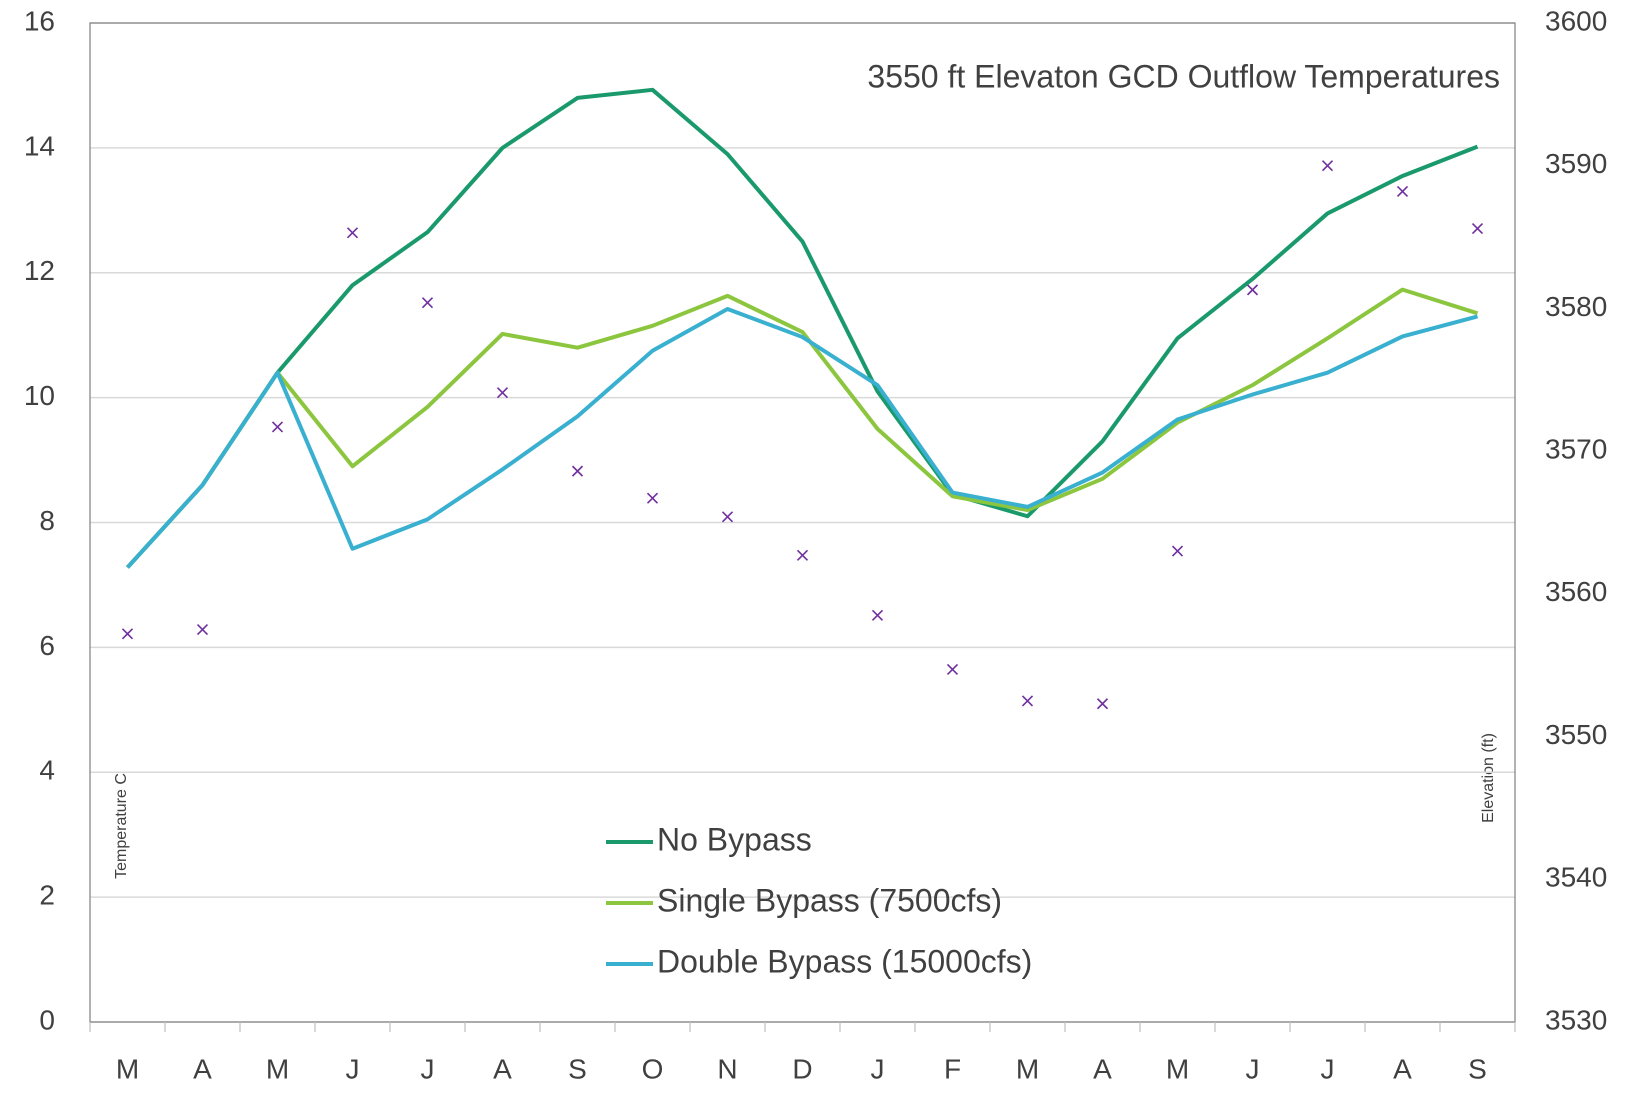 The image size is (1639, 1093). Describe the element at coordinates (39, 145) in the screenshot. I see `y-tick-label: 14` at that location.